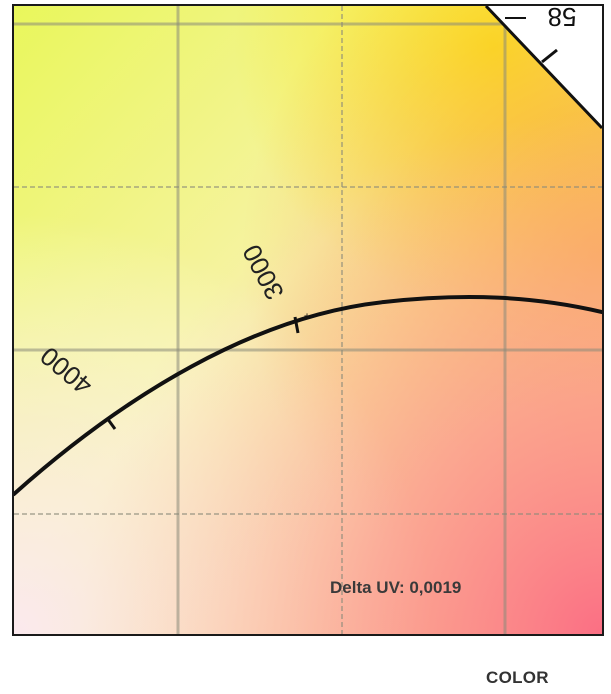 The height and width of the screenshot is (694, 611). What do you see at coordinates (396, 587) in the screenshot?
I see `delta-uv-readout: Delta UV: 0,0019` at bounding box center [396, 587].